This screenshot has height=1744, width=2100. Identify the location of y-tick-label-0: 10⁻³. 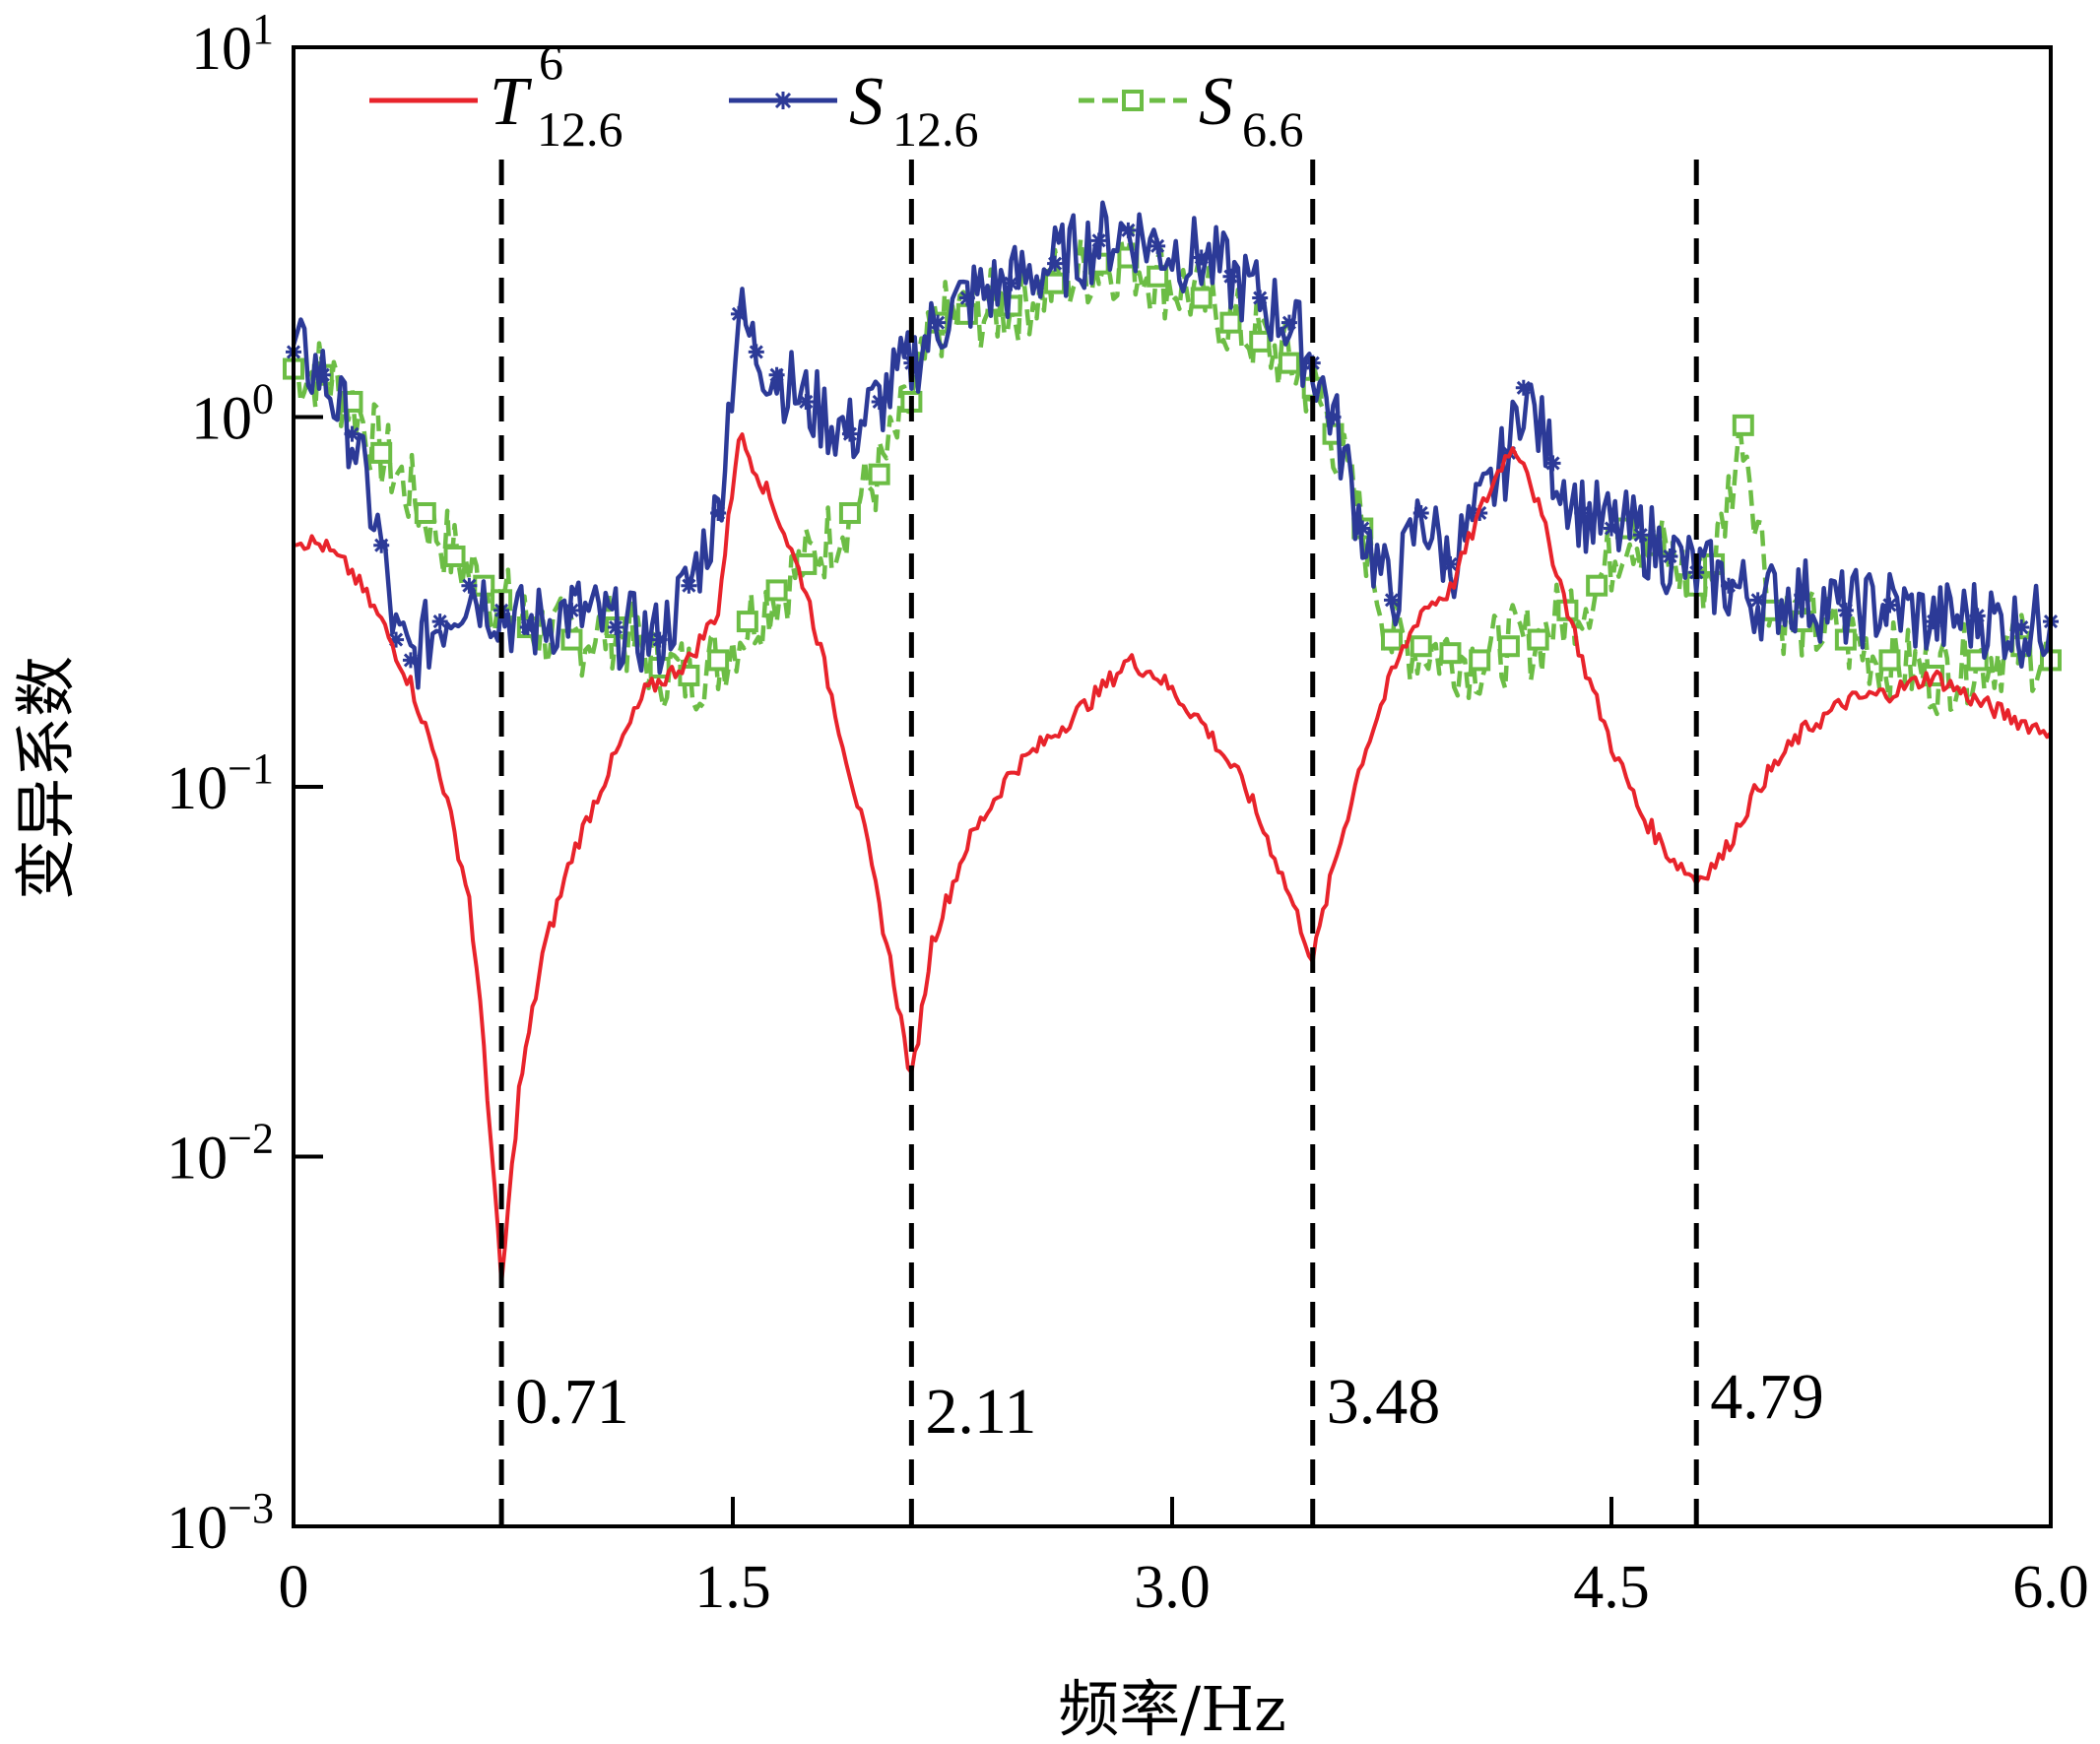
(220, 1523).